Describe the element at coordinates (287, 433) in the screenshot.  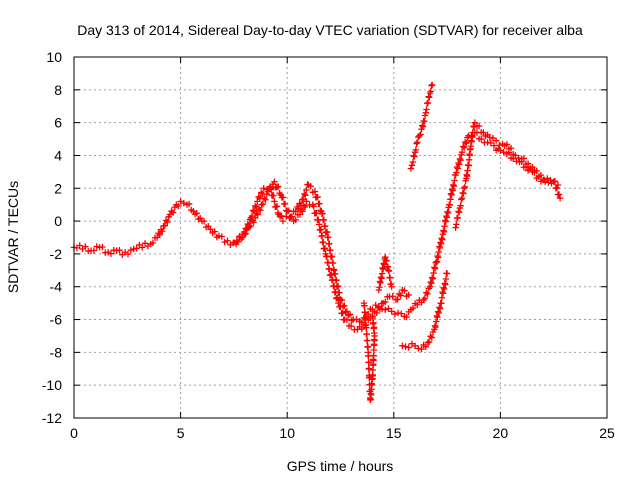
I see `x-tick-label: 10` at that location.